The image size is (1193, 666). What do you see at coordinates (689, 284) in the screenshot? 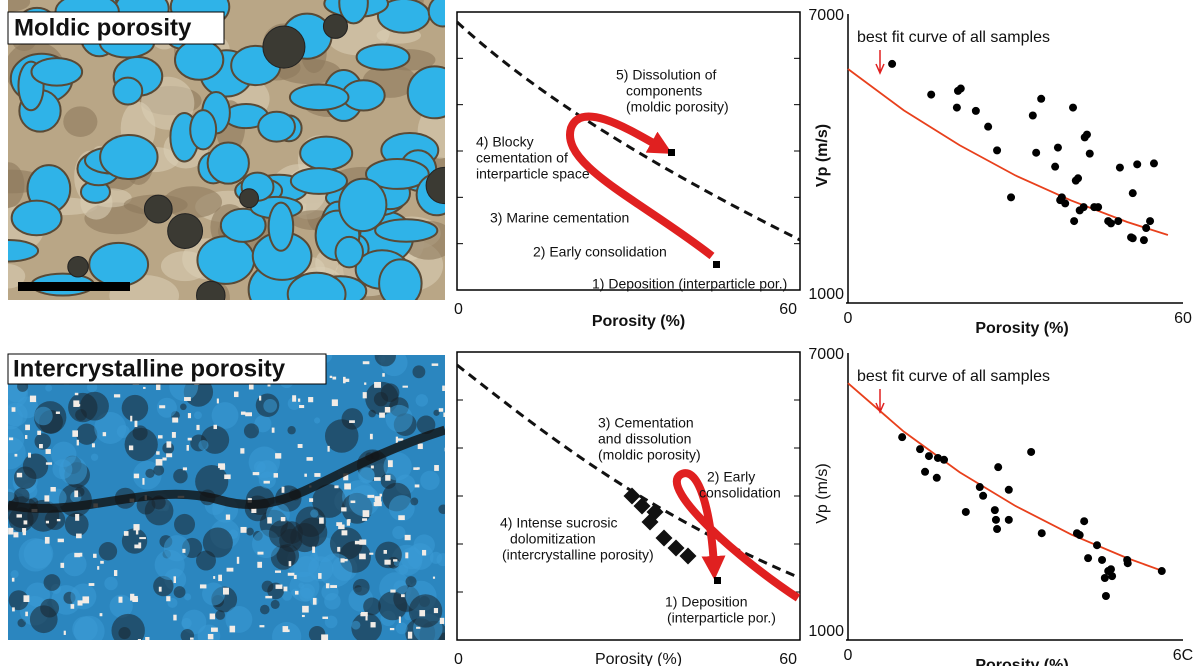
I see `annotation: 1) Deposition (interparticle por.)` at bounding box center [689, 284].